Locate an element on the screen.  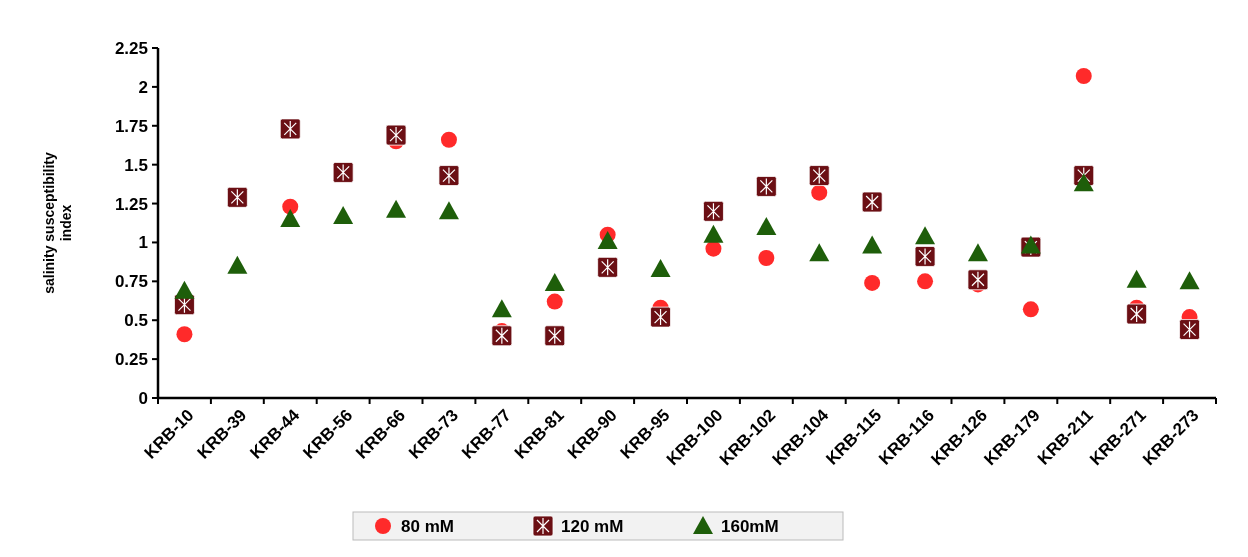
legend-label: 160mM is located at coordinates (750, 526).